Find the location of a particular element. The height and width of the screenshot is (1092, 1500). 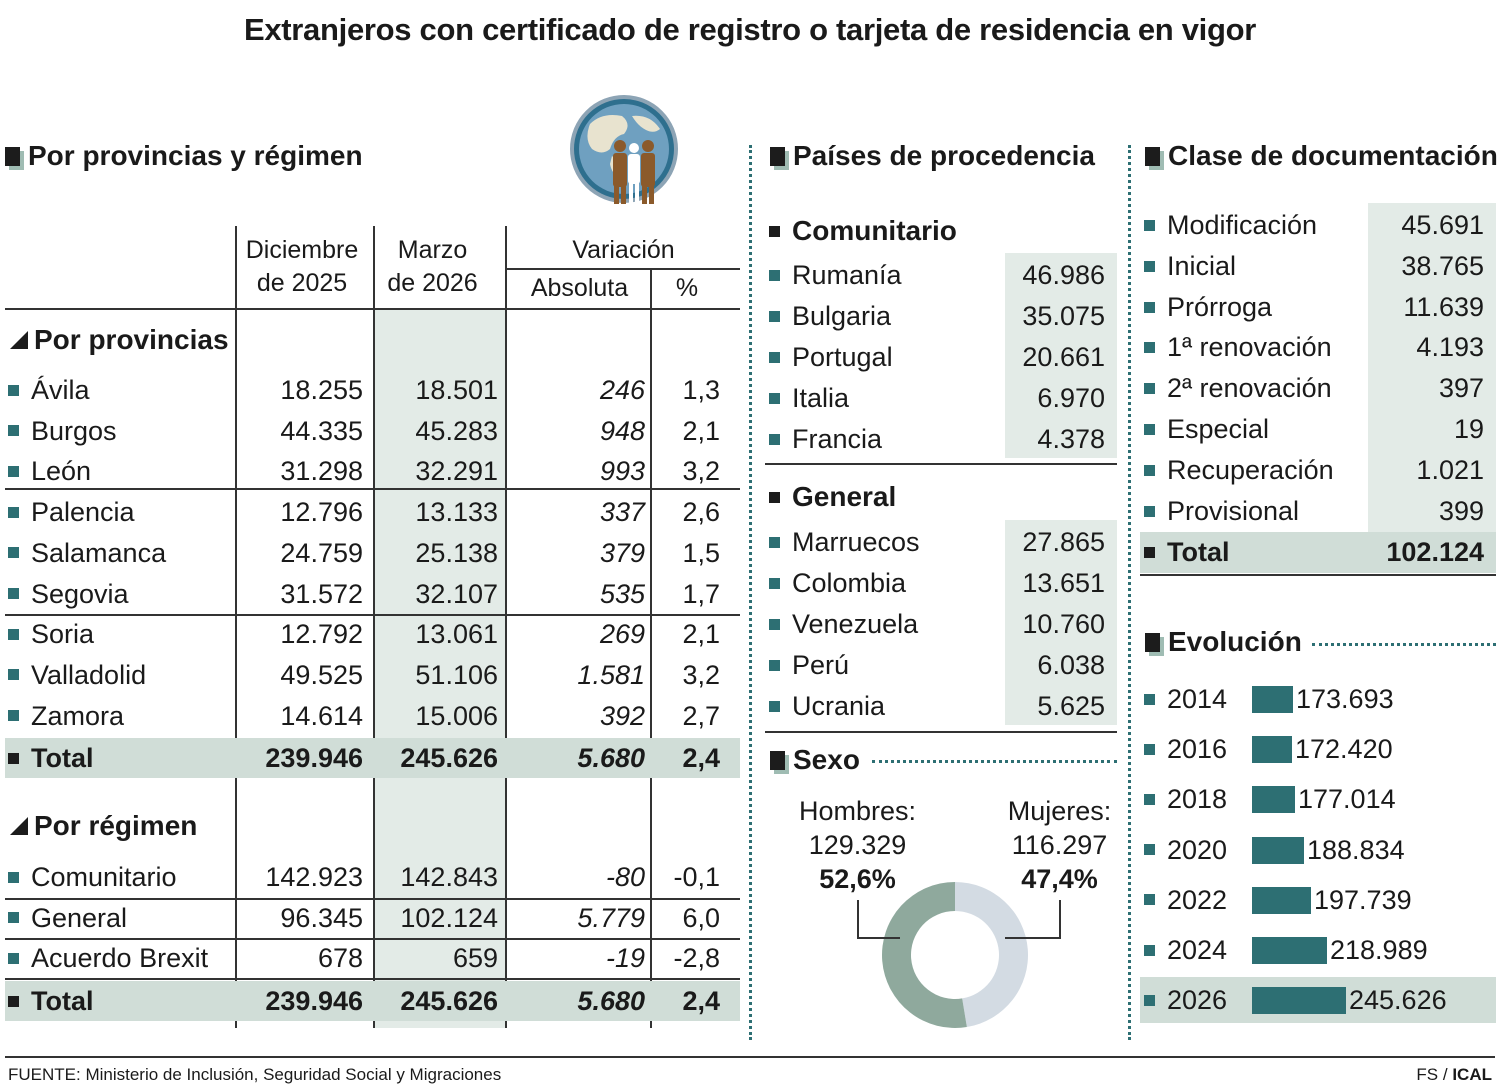

evolucion-value: 197.739 is located at coordinates (1363, 899).